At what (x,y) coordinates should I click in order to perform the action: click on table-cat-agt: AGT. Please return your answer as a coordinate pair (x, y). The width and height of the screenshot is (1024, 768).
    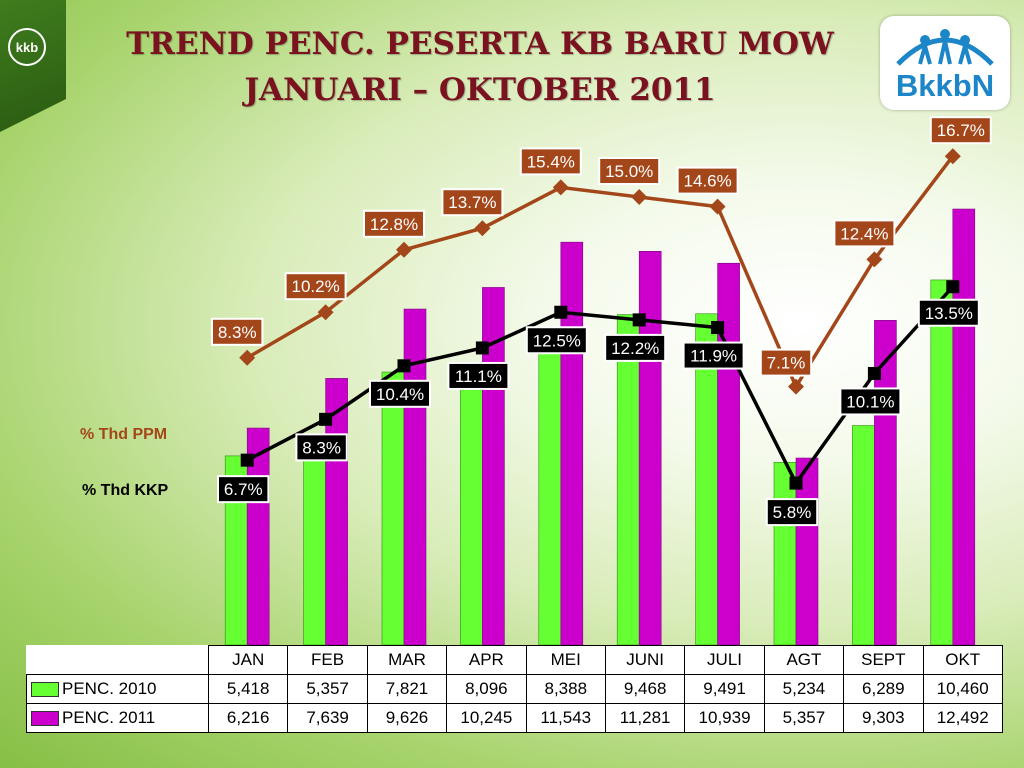
    Looking at the image, I should click on (804, 660).